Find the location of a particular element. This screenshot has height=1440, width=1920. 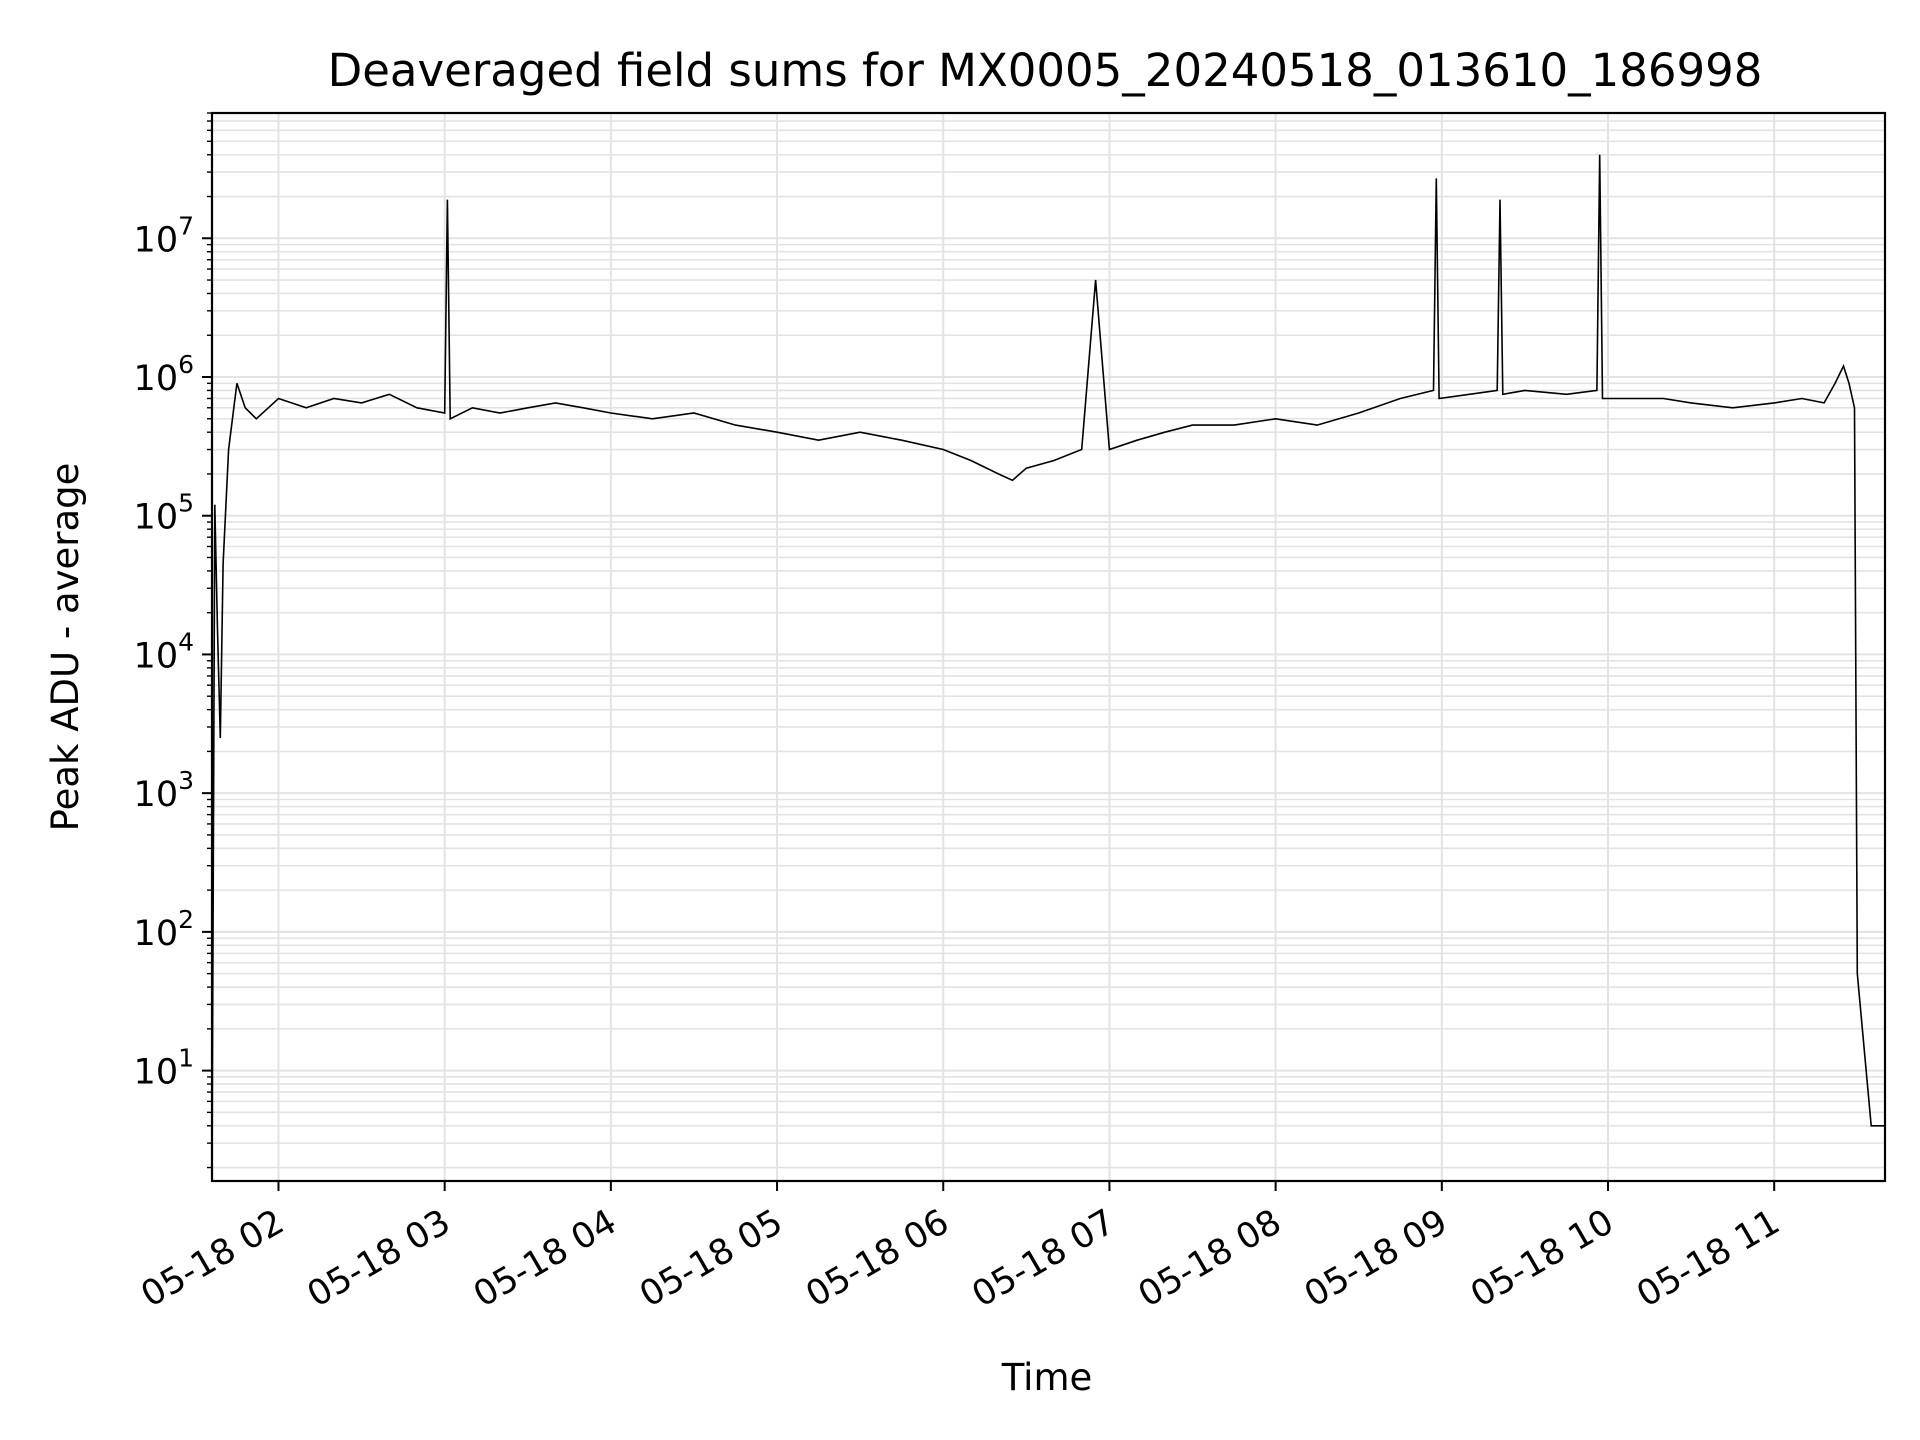

y-tick-label: 10³ is located at coordinates (164, 790).